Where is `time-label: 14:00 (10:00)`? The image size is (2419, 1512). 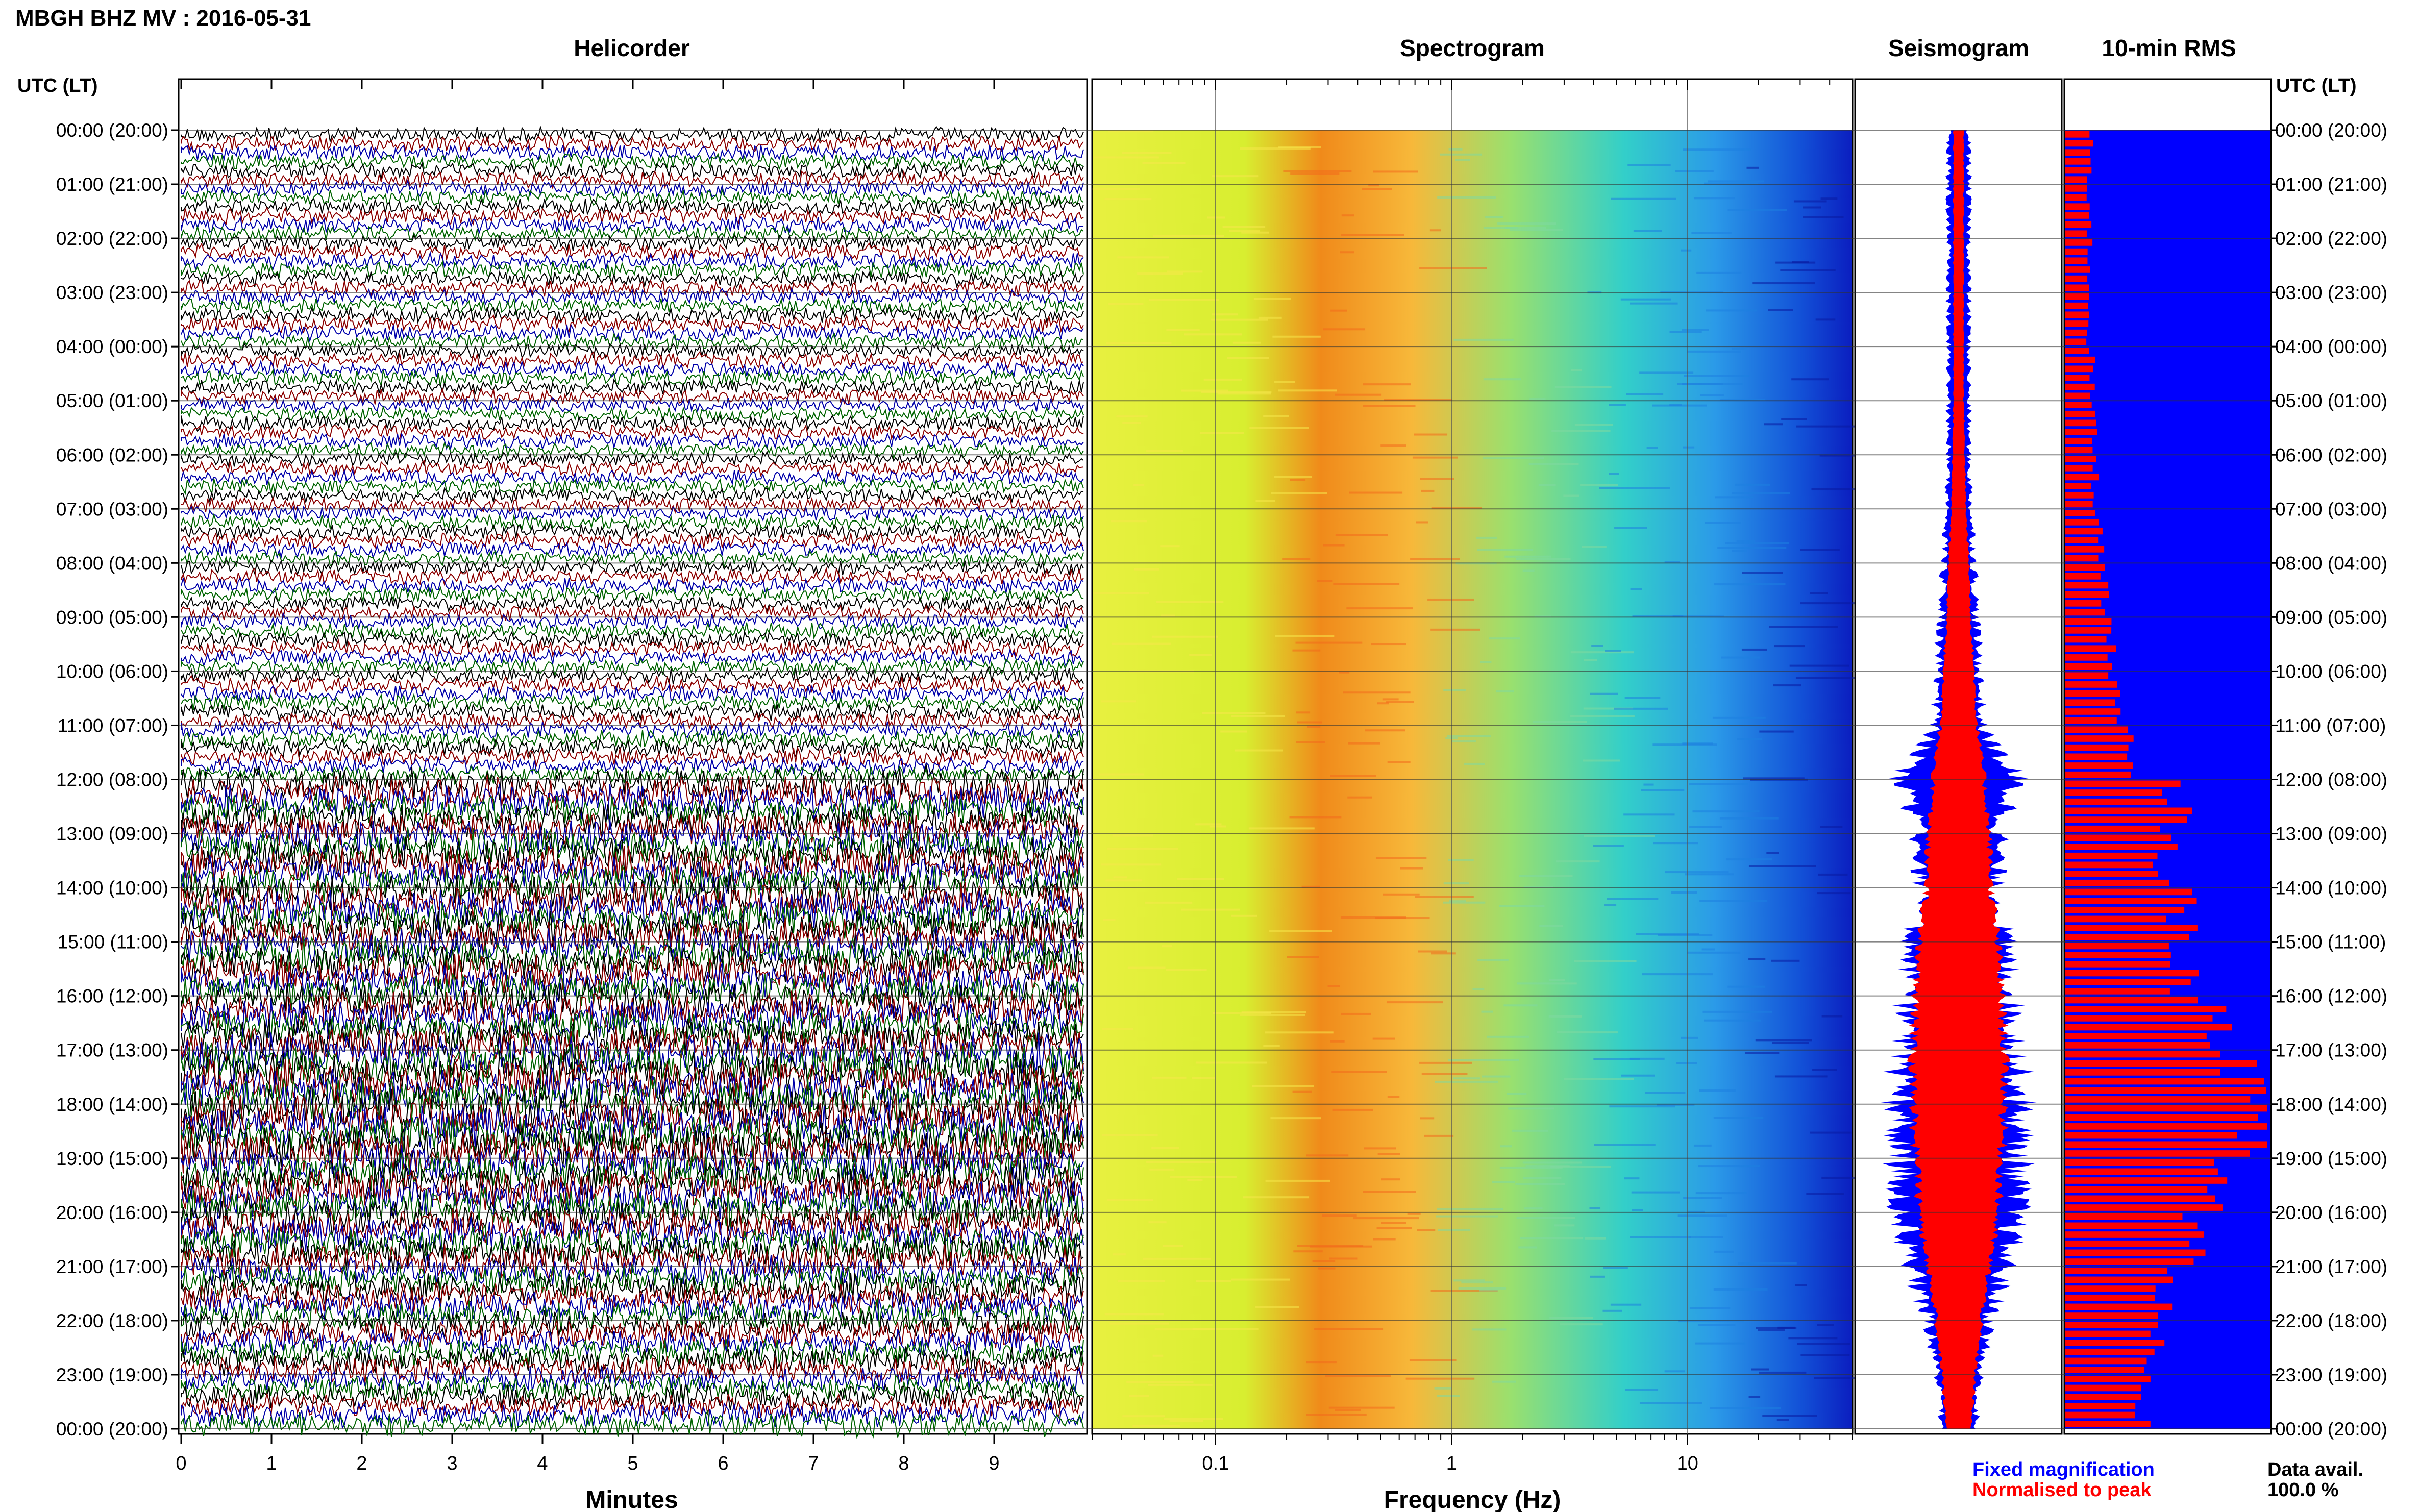
time-label: 14:00 (10:00) is located at coordinates (112, 888).